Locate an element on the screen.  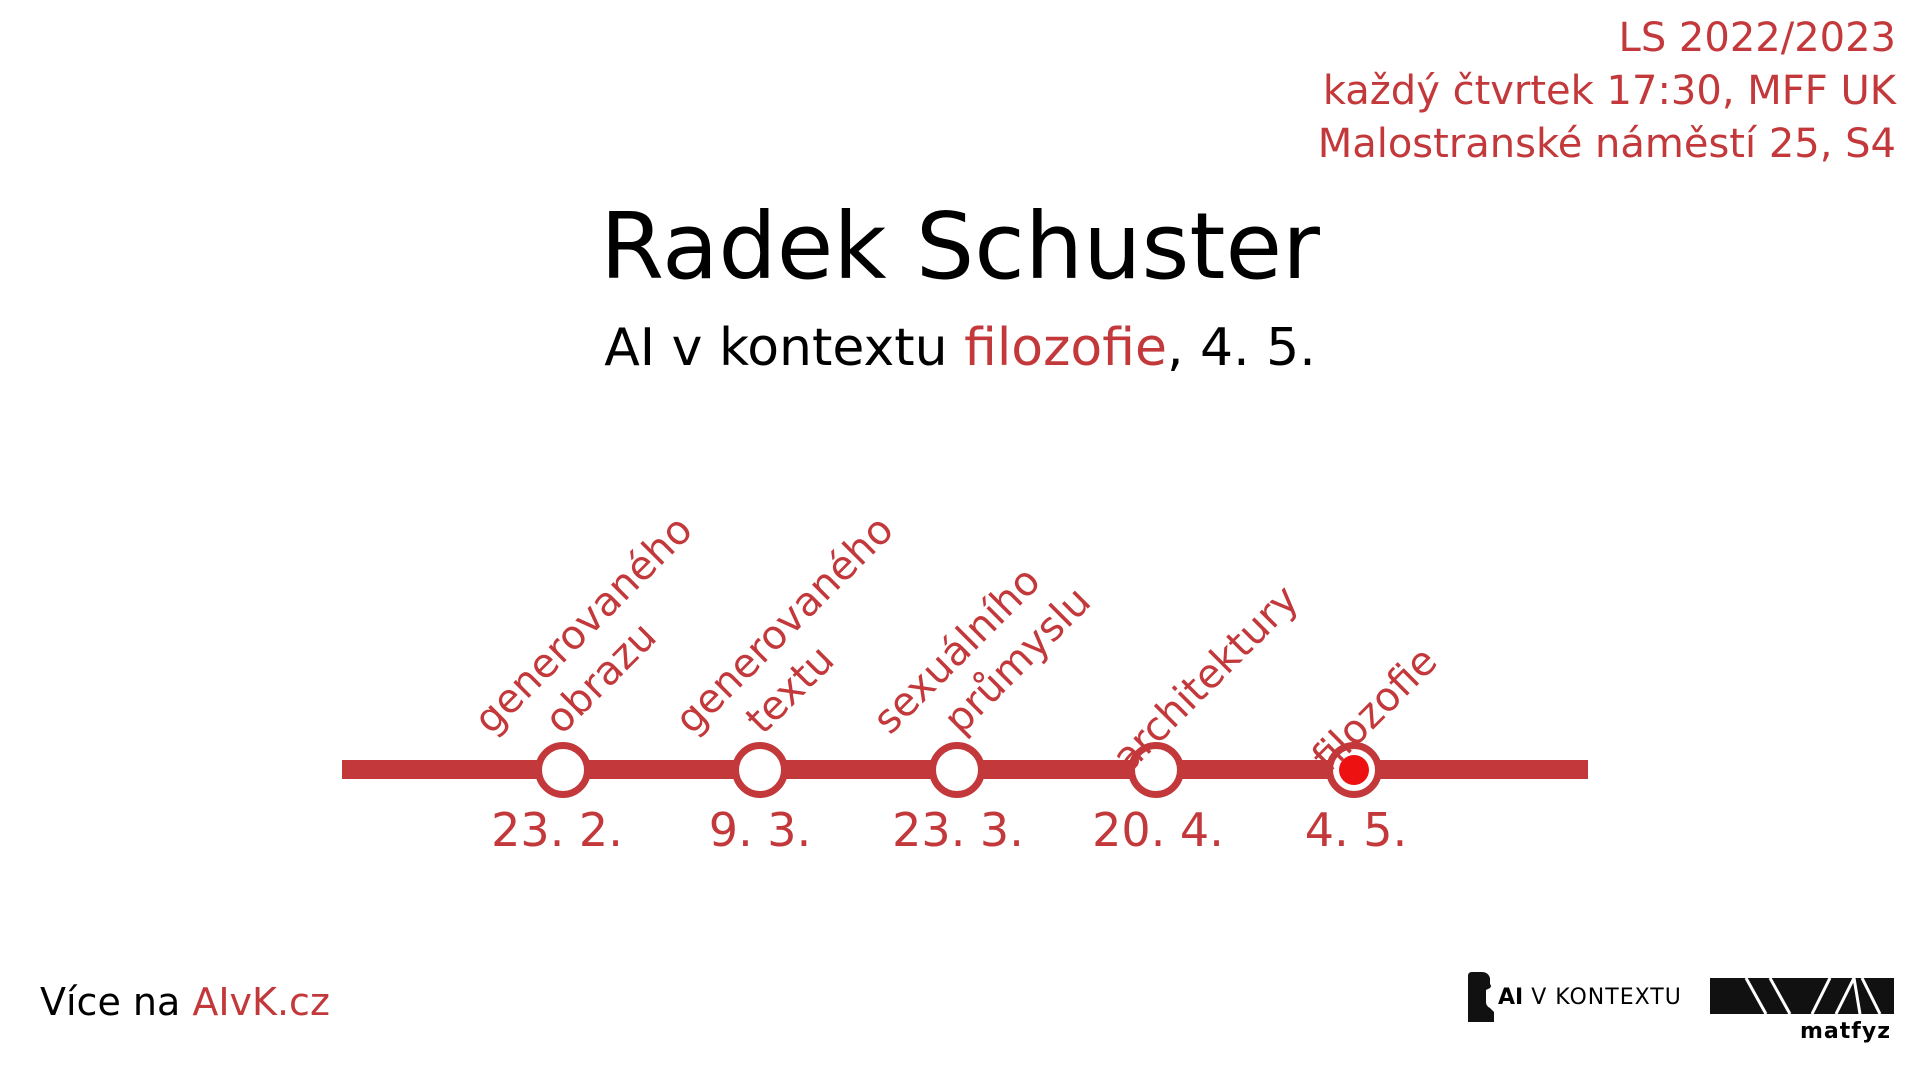
matfyz-logo-mark is located at coordinates (1802, 996).